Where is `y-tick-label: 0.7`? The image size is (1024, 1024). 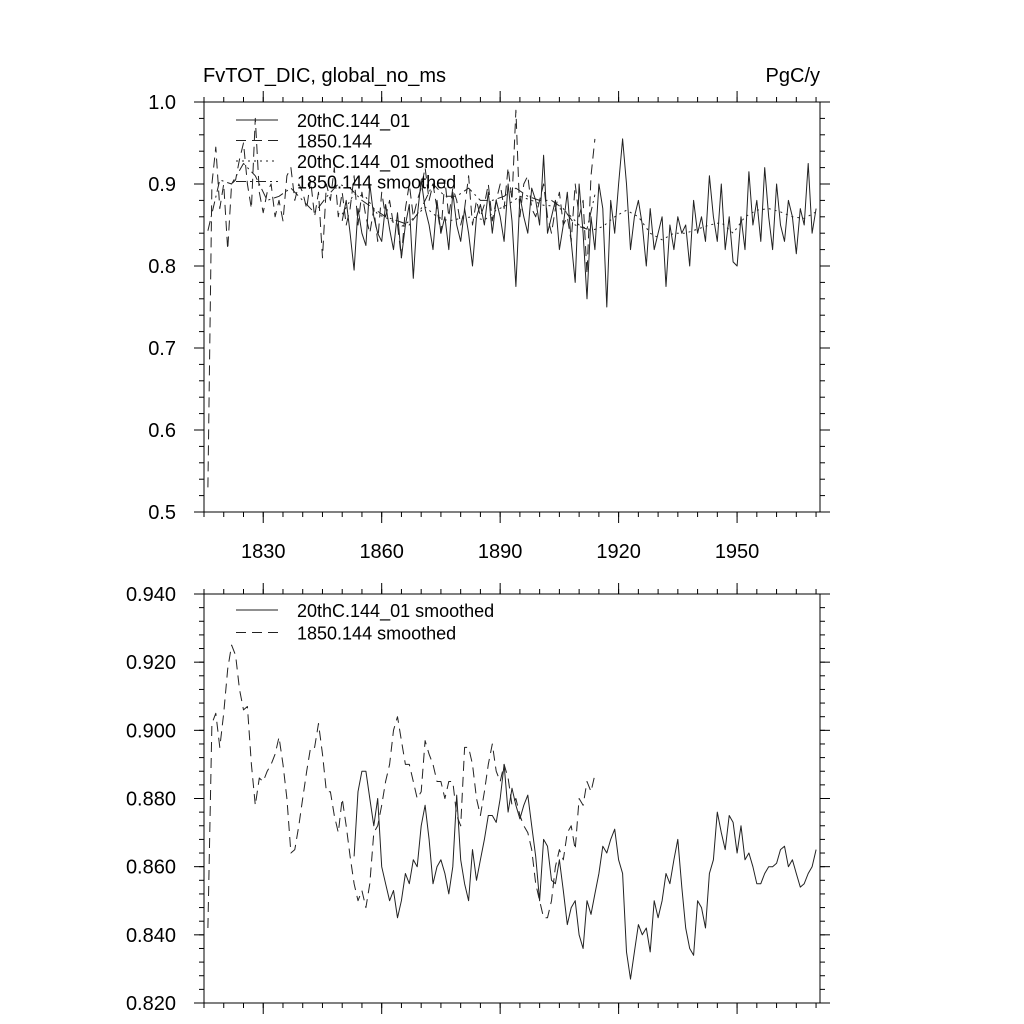
y-tick-label: 0.7 is located at coordinates (162, 349).